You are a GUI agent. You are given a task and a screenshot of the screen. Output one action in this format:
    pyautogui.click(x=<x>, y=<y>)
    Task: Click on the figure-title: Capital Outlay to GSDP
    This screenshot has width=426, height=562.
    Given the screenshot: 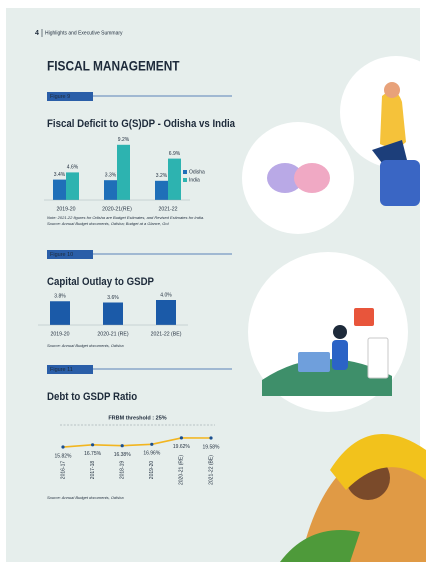 What is the action you would take?
    pyautogui.click(x=100, y=282)
    